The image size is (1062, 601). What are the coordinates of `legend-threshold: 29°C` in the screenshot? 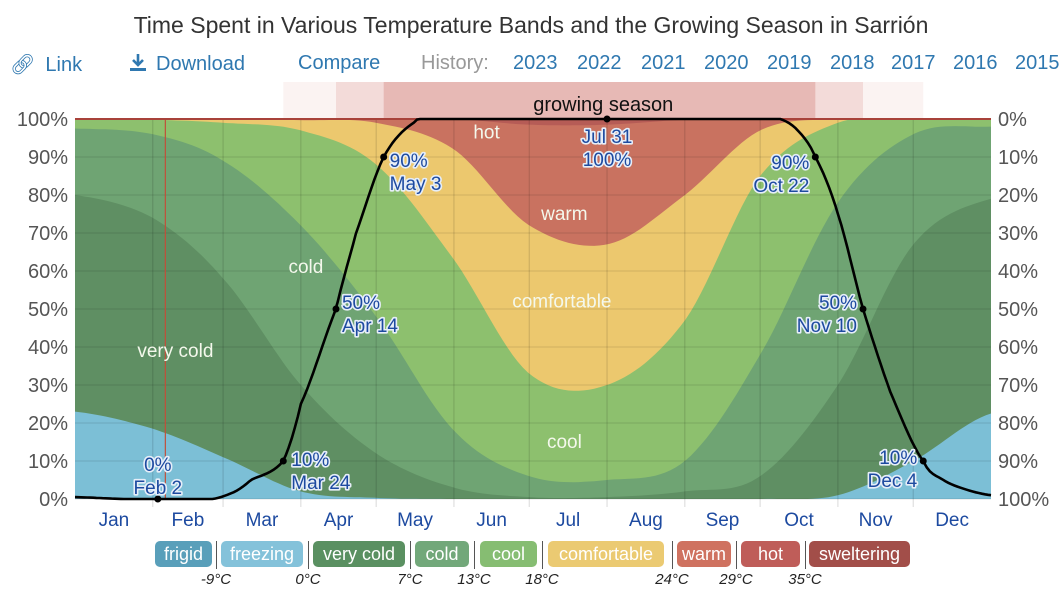 It's located at (736, 579).